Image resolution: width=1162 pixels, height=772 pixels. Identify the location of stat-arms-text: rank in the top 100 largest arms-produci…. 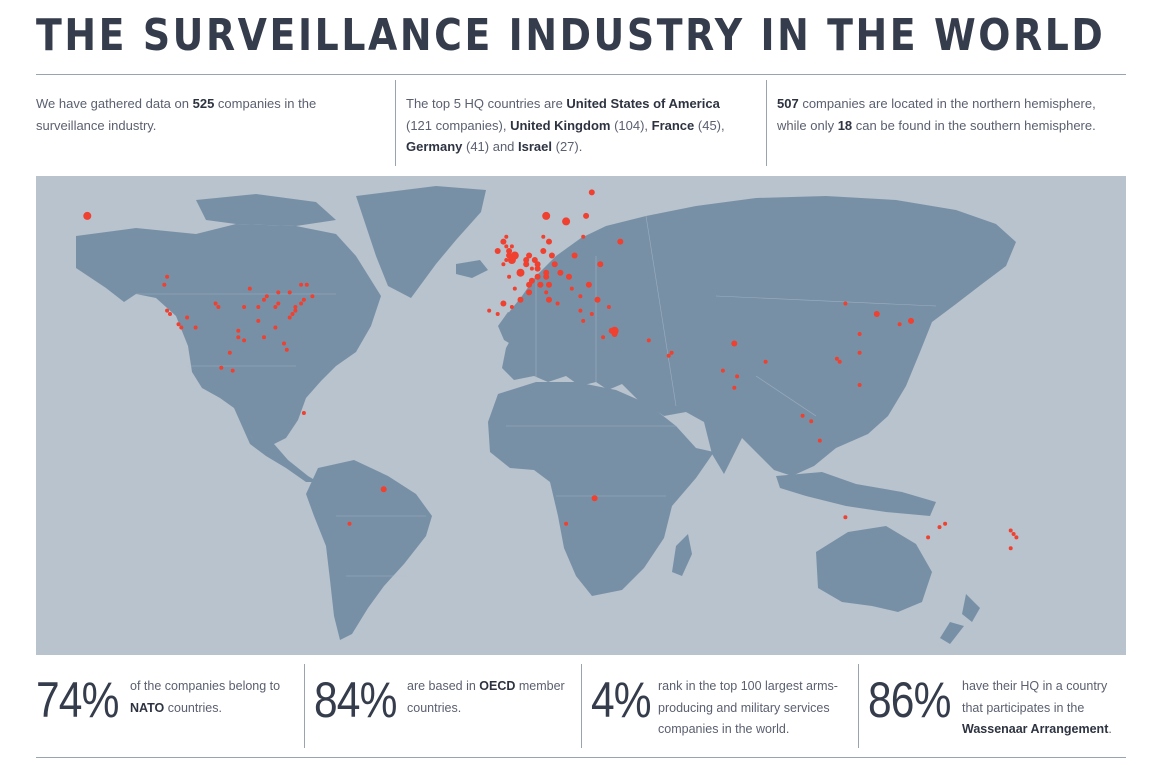
(753, 708).